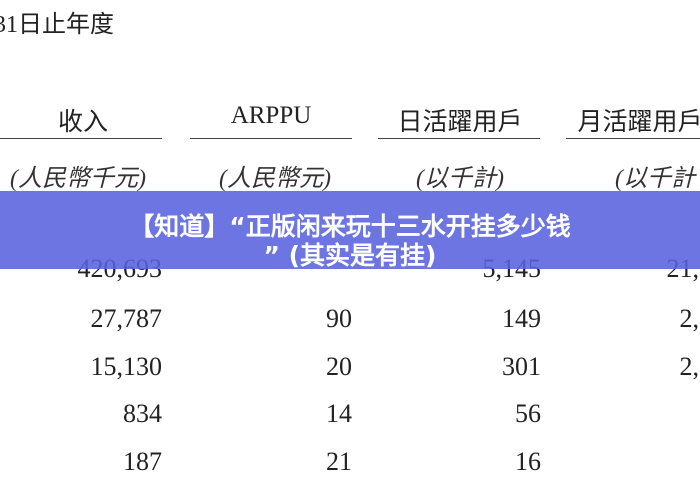 The height and width of the screenshot is (490, 700). I want to click on table-cell: 2,0, so click(689, 318).